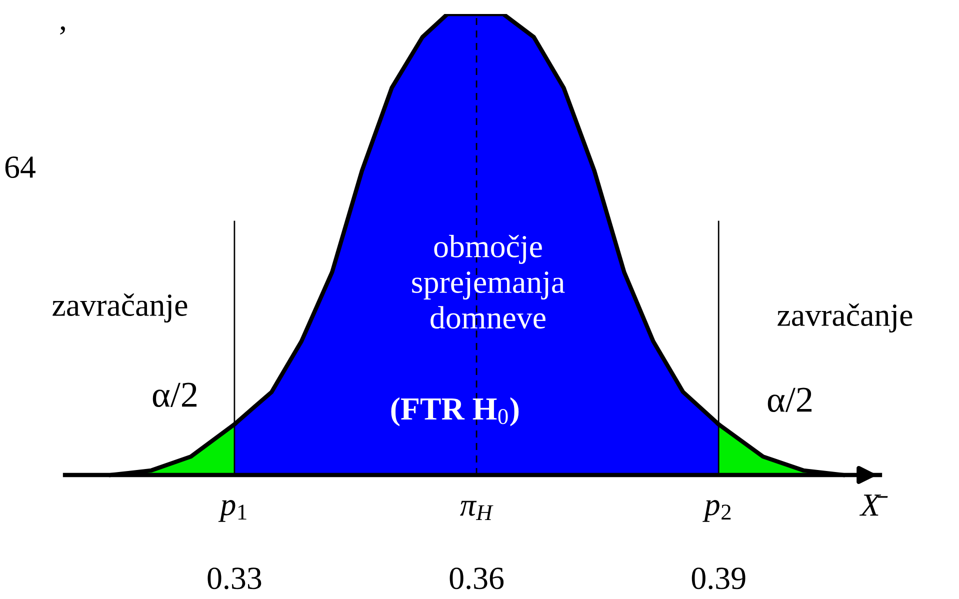  What do you see at coordinates (719, 579) in the screenshot?
I see `x-tick-label: 0.39` at bounding box center [719, 579].